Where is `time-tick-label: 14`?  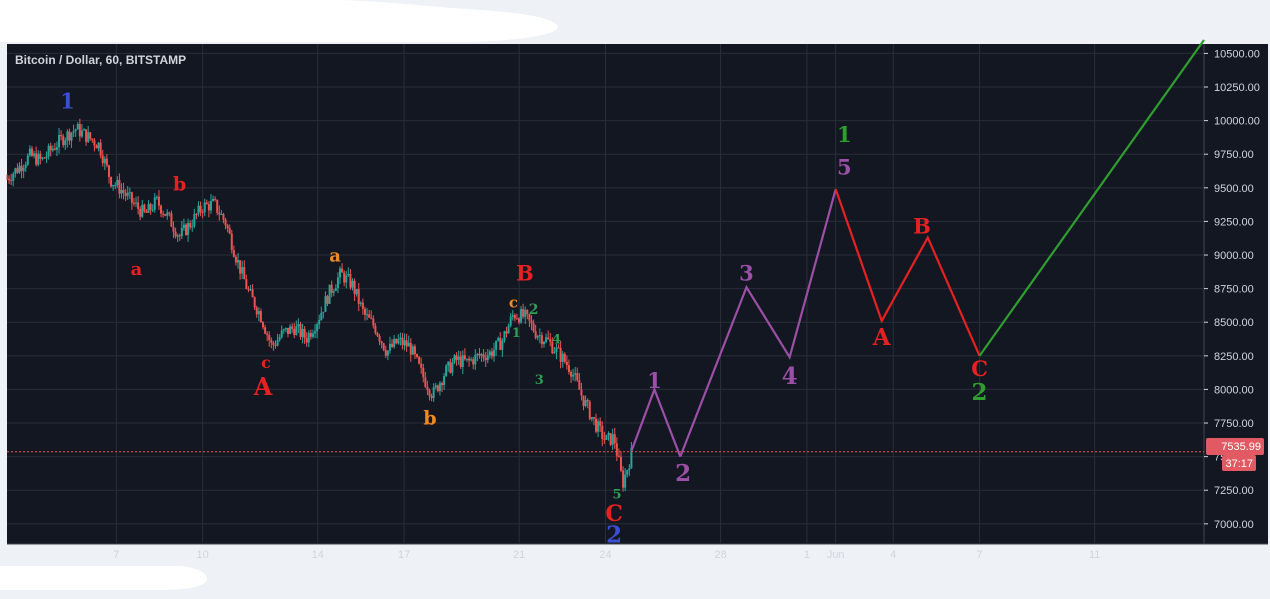 time-tick-label: 14 is located at coordinates (318, 555).